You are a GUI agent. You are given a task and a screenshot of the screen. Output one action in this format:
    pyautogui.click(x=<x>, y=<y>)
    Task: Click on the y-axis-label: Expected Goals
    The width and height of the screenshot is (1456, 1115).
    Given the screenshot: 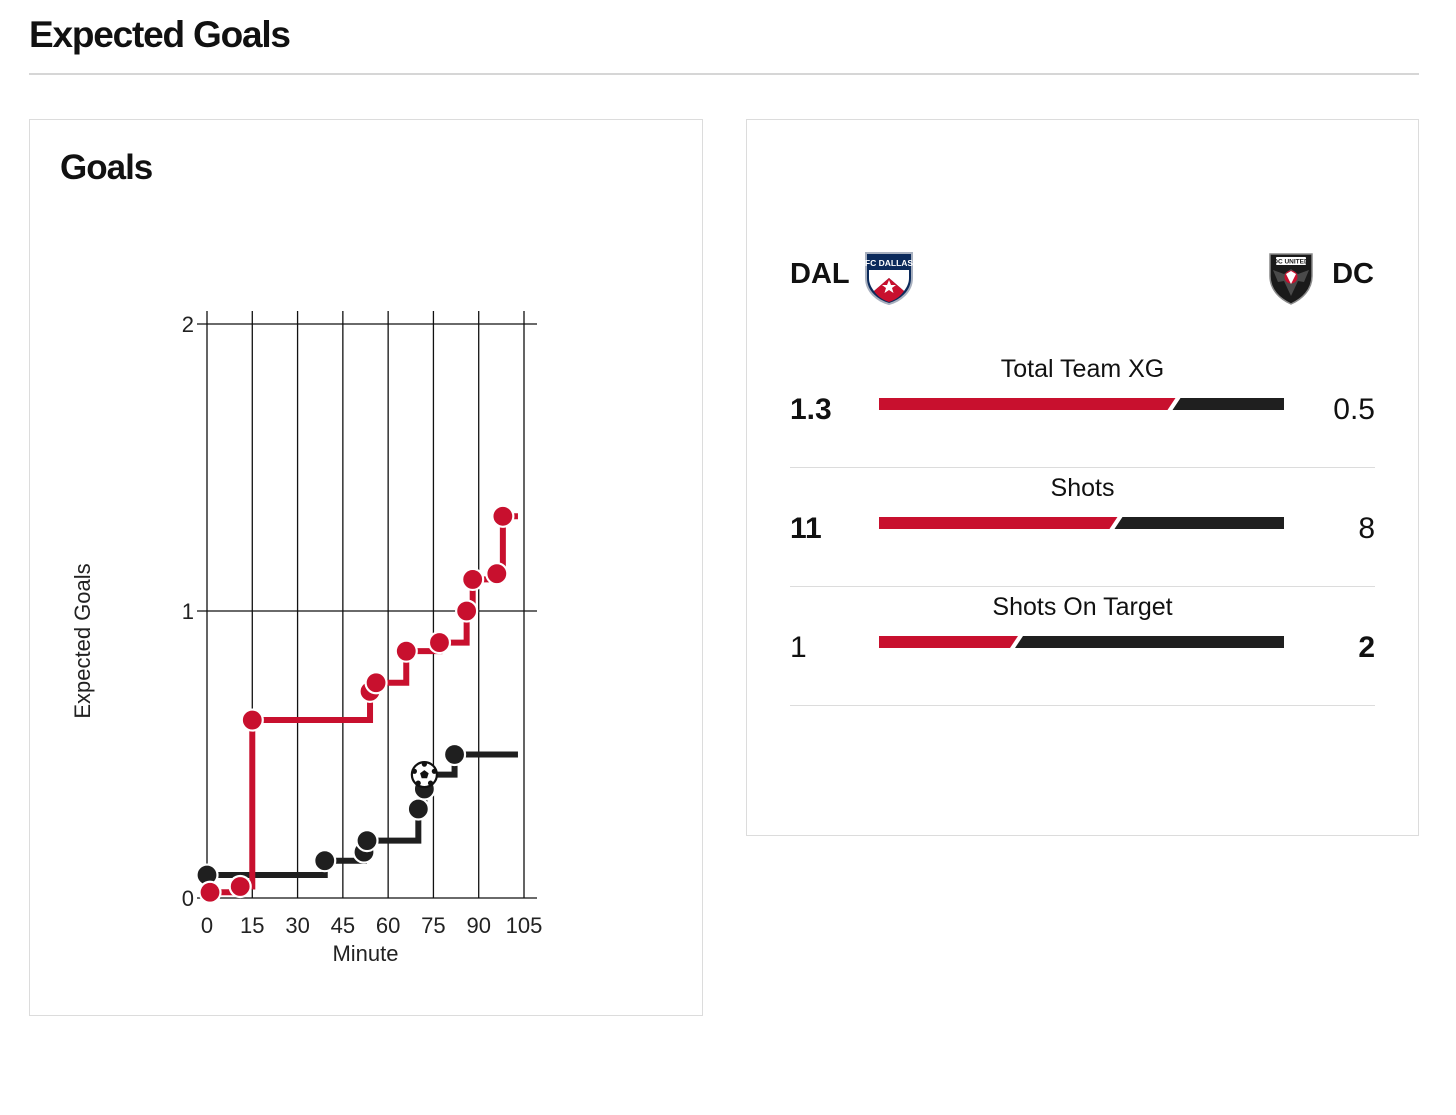 What is the action you would take?
    pyautogui.click(x=82, y=640)
    